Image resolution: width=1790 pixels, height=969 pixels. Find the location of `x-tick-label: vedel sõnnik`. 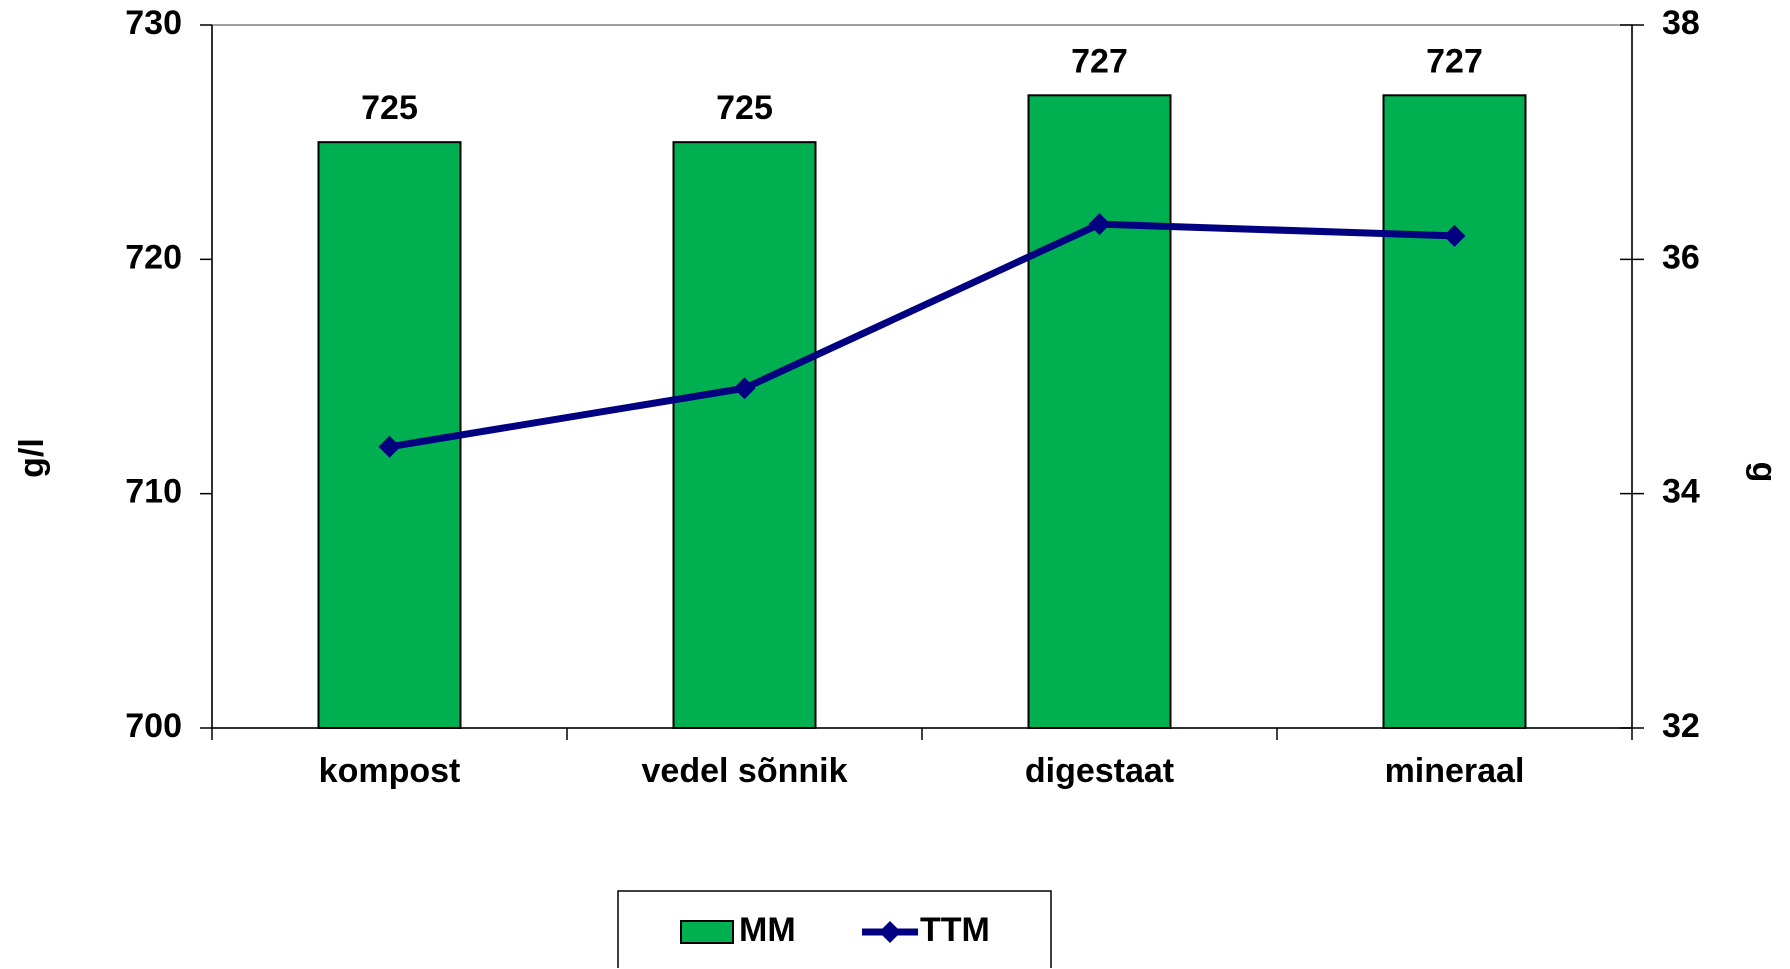

x-tick-label: vedel sõnnik is located at coordinates (745, 771).